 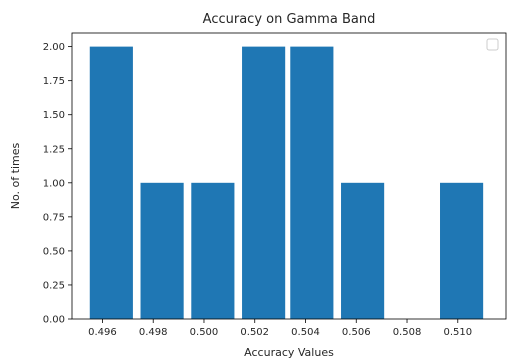 What do you see at coordinates (204, 332) in the screenshot?
I see `x-tick-label: 0.500` at bounding box center [204, 332].